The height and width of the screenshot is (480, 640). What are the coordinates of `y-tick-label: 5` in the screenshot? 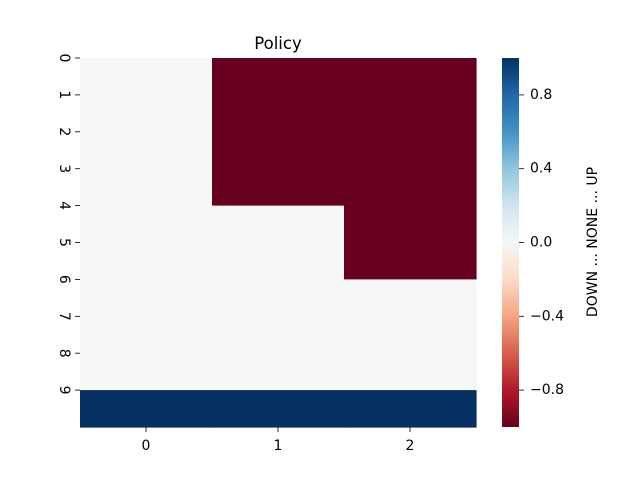 It's located at (64, 242).